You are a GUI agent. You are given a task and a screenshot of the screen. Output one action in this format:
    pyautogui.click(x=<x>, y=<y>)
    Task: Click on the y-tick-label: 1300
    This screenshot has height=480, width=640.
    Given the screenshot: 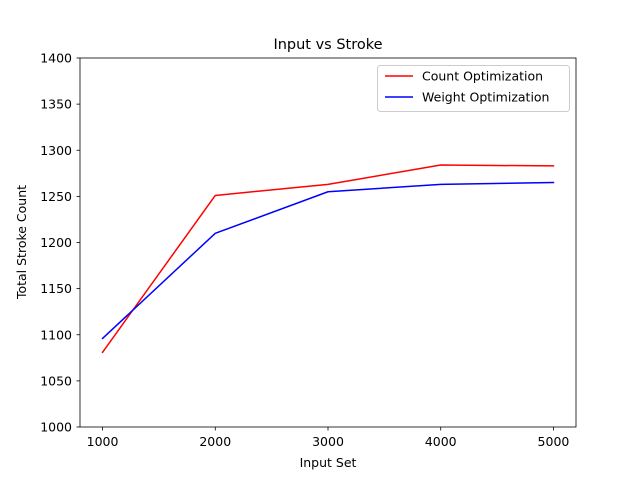 What is the action you would take?
    pyautogui.click(x=56, y=150)
    